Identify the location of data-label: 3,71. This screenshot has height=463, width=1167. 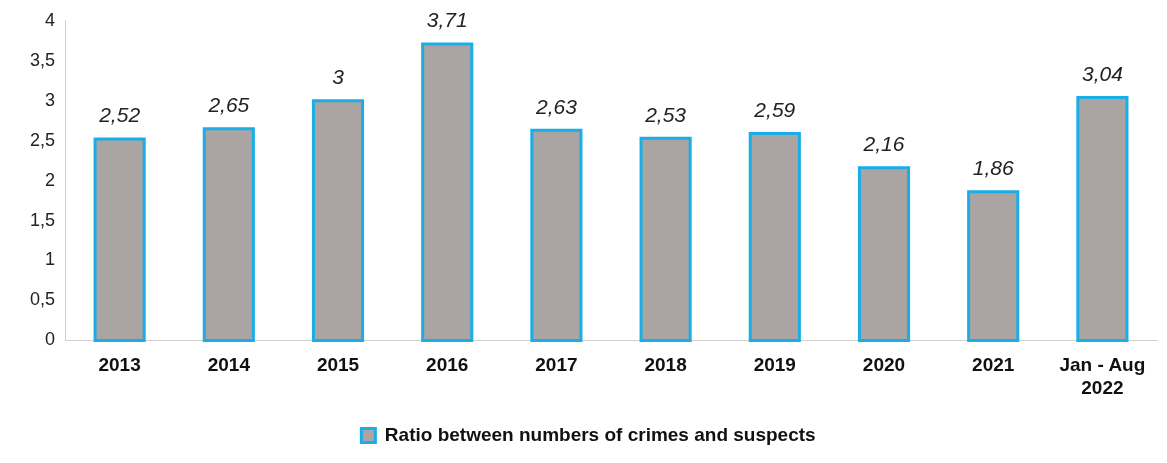
(447, 20).